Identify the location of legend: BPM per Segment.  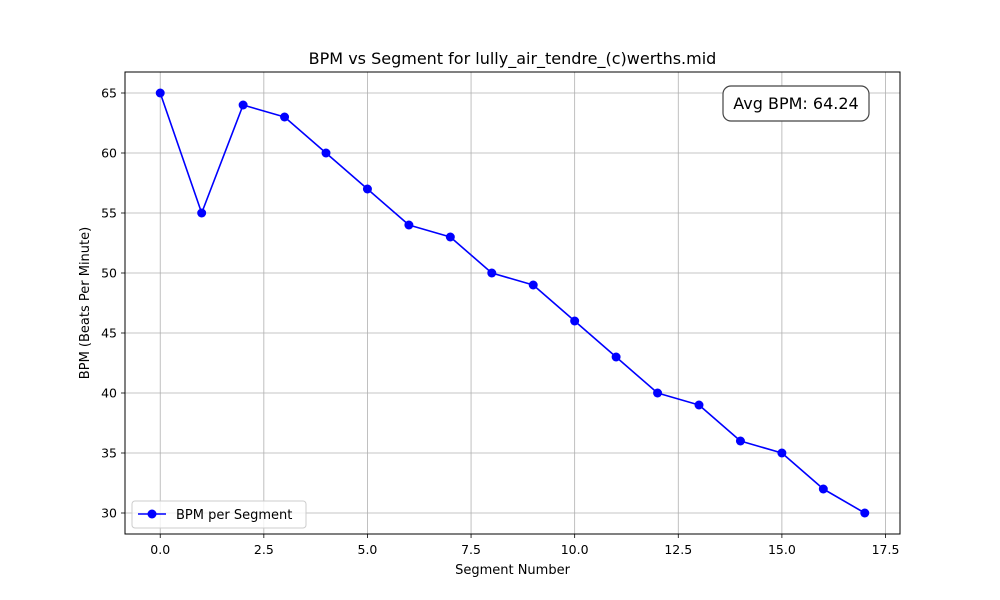
(219, 514).